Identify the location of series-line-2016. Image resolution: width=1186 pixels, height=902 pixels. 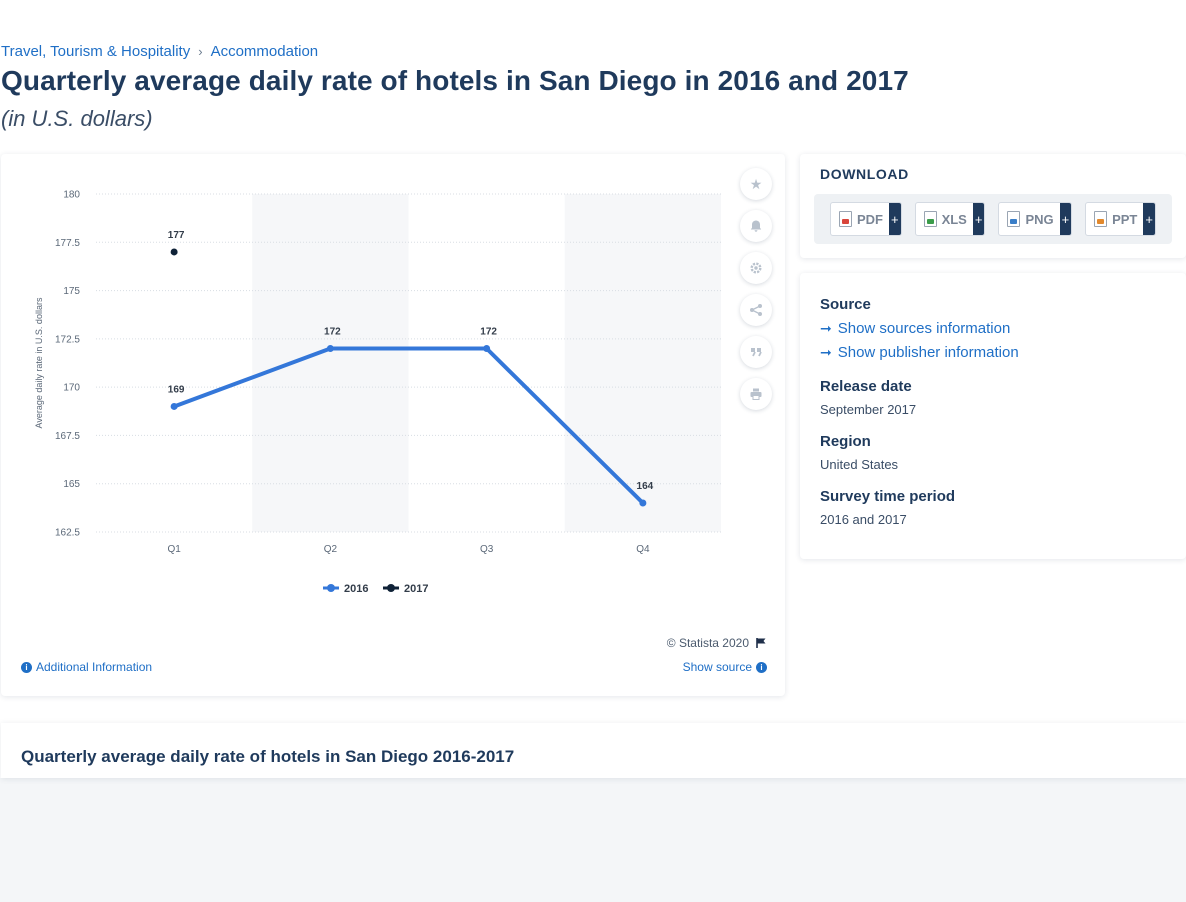
(409, 425).